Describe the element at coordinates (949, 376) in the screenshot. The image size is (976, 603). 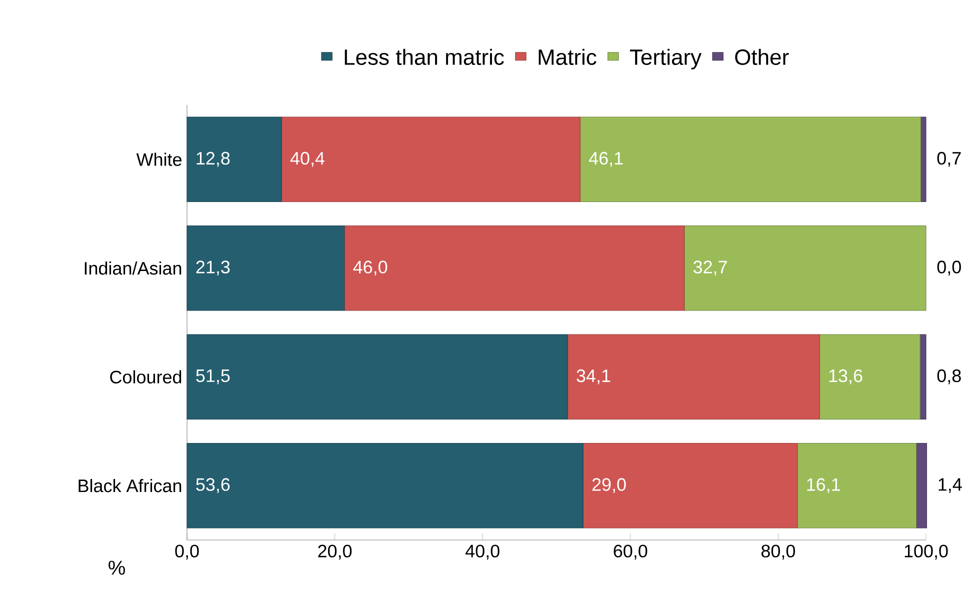
I see `data-label: 0,8` at that location.